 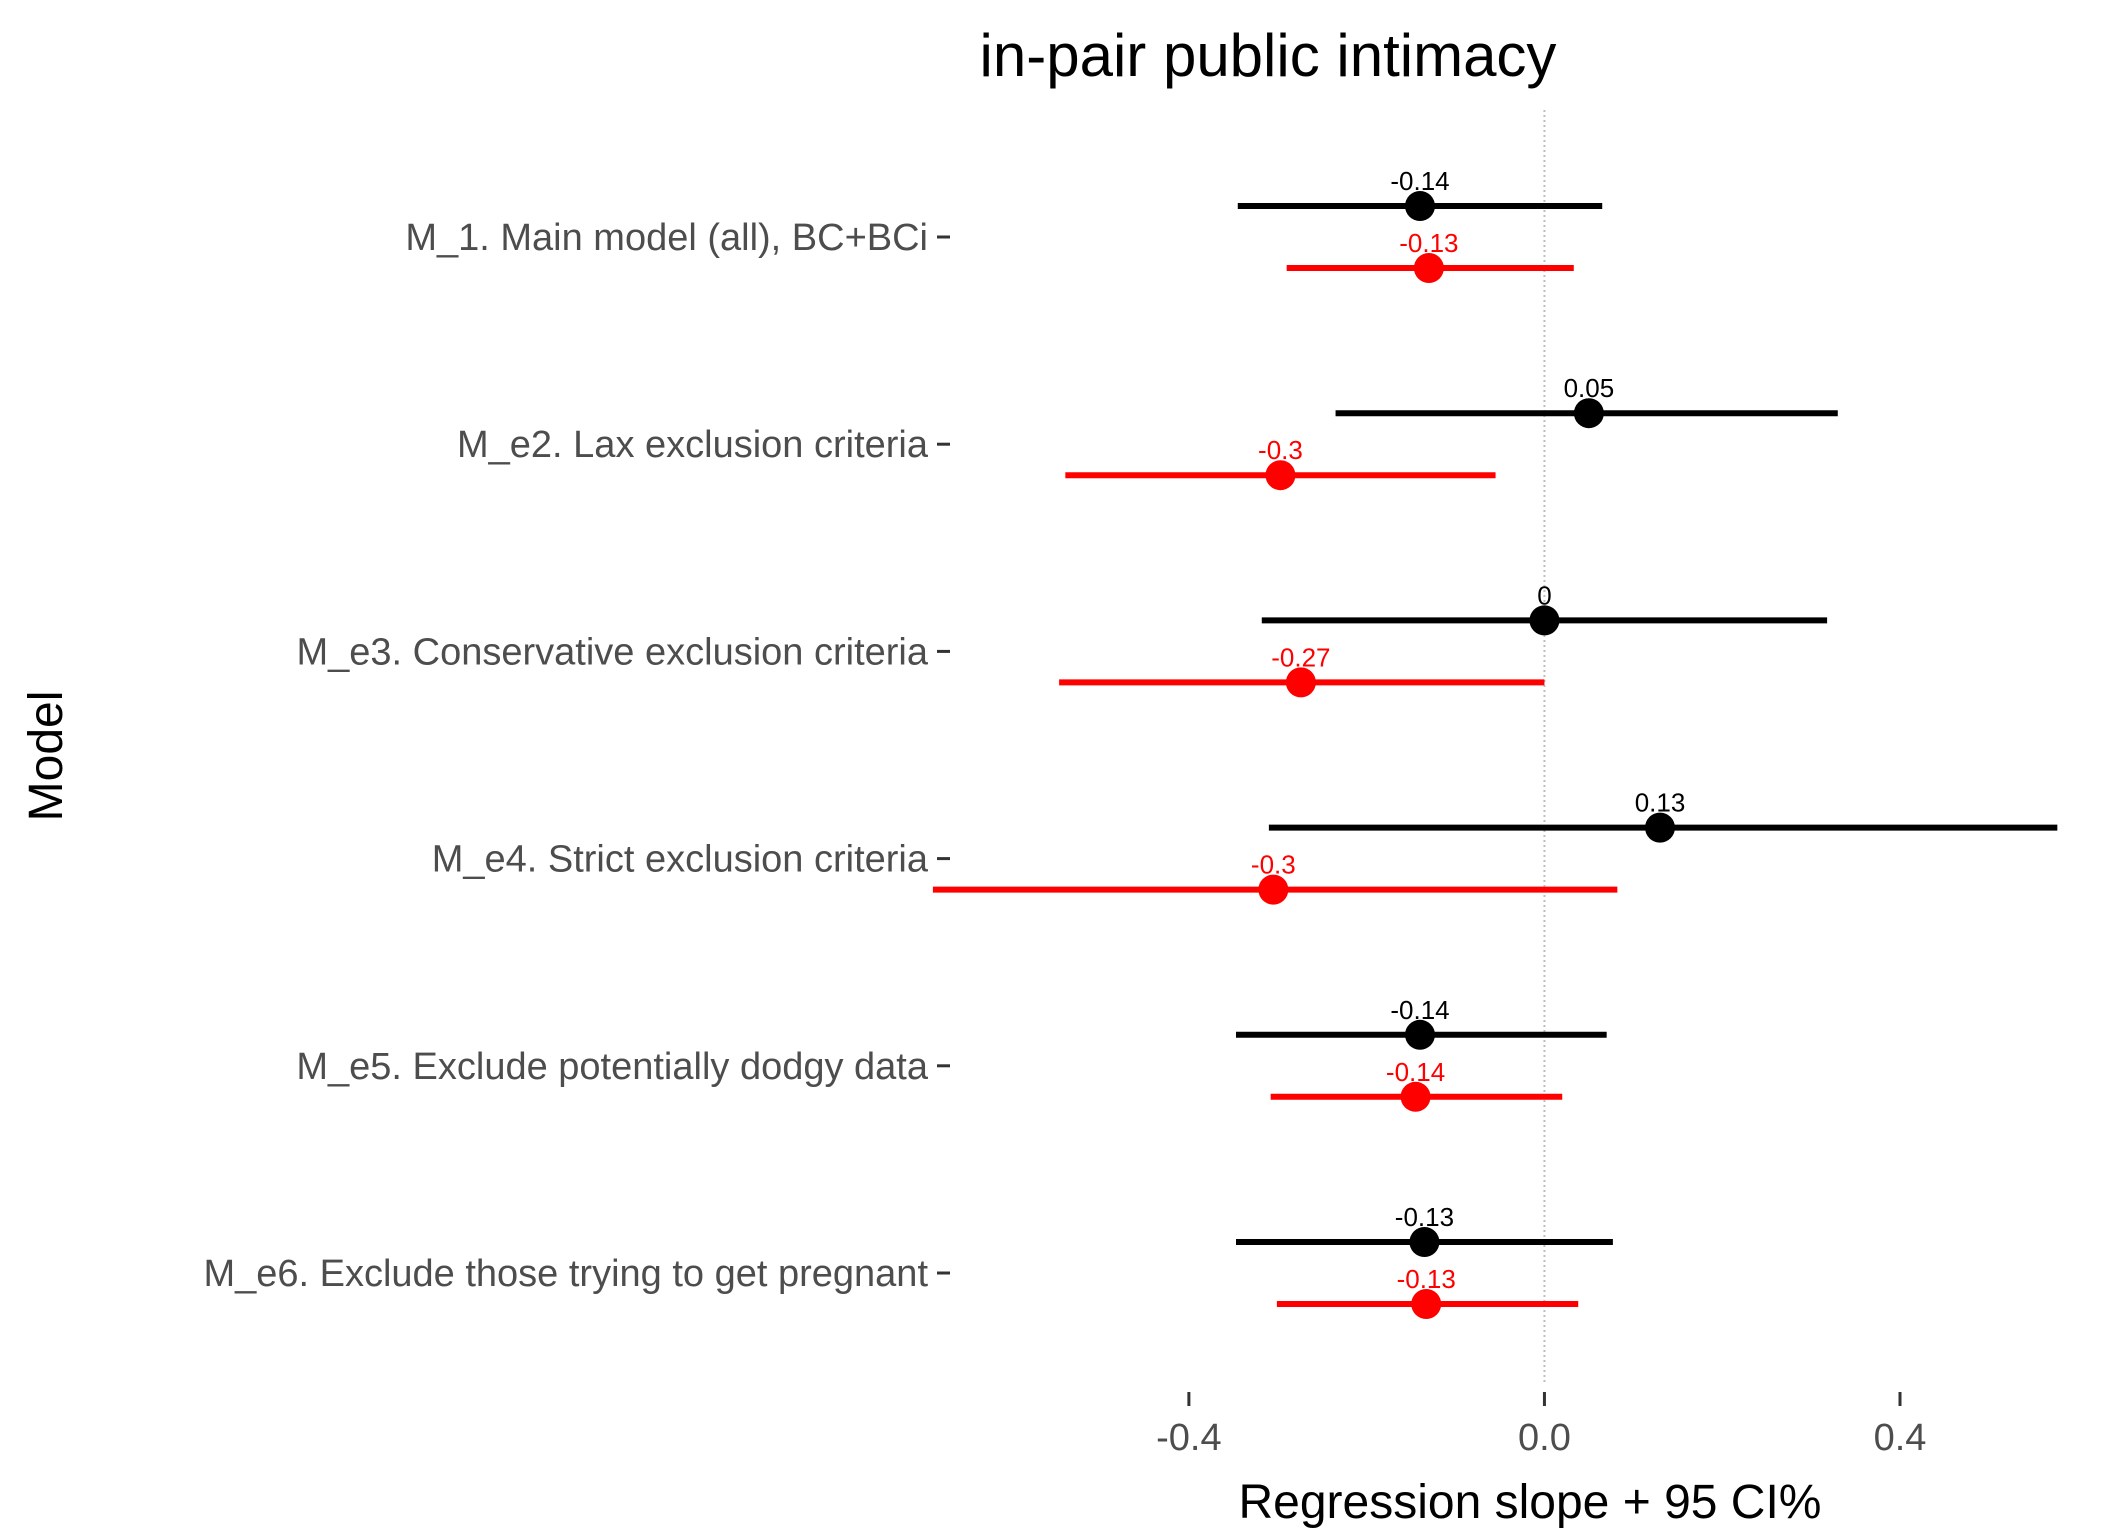 I want to click on x-tick-label: 0.0, so click(x=1544, y=1438).